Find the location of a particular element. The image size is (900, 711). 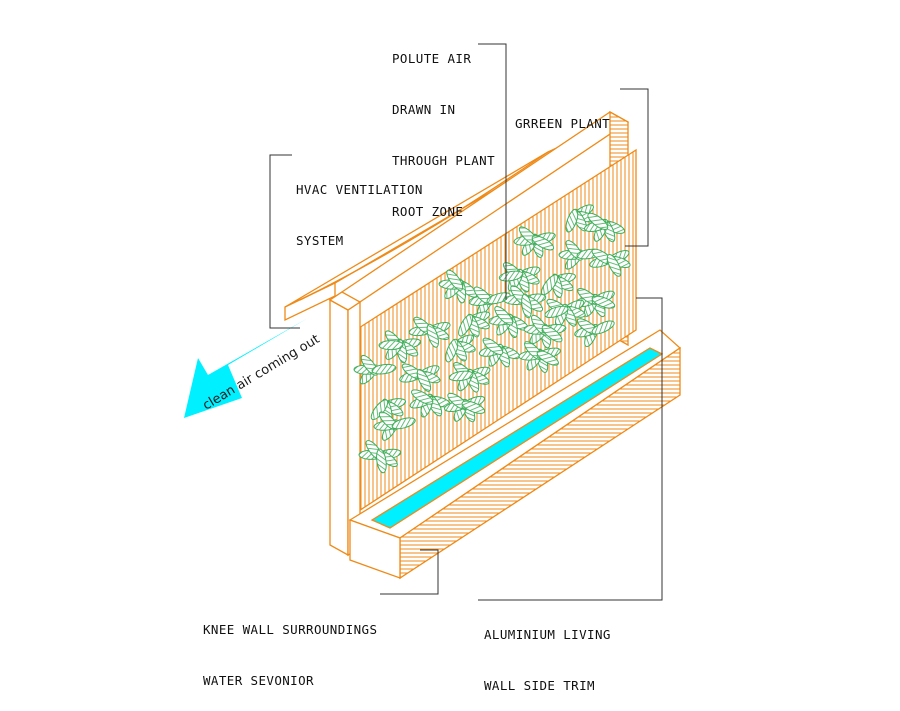

label-side-trim: ALUMINIUM LIVING WALL SIDE TRIM is located at coordinates (547, 660).